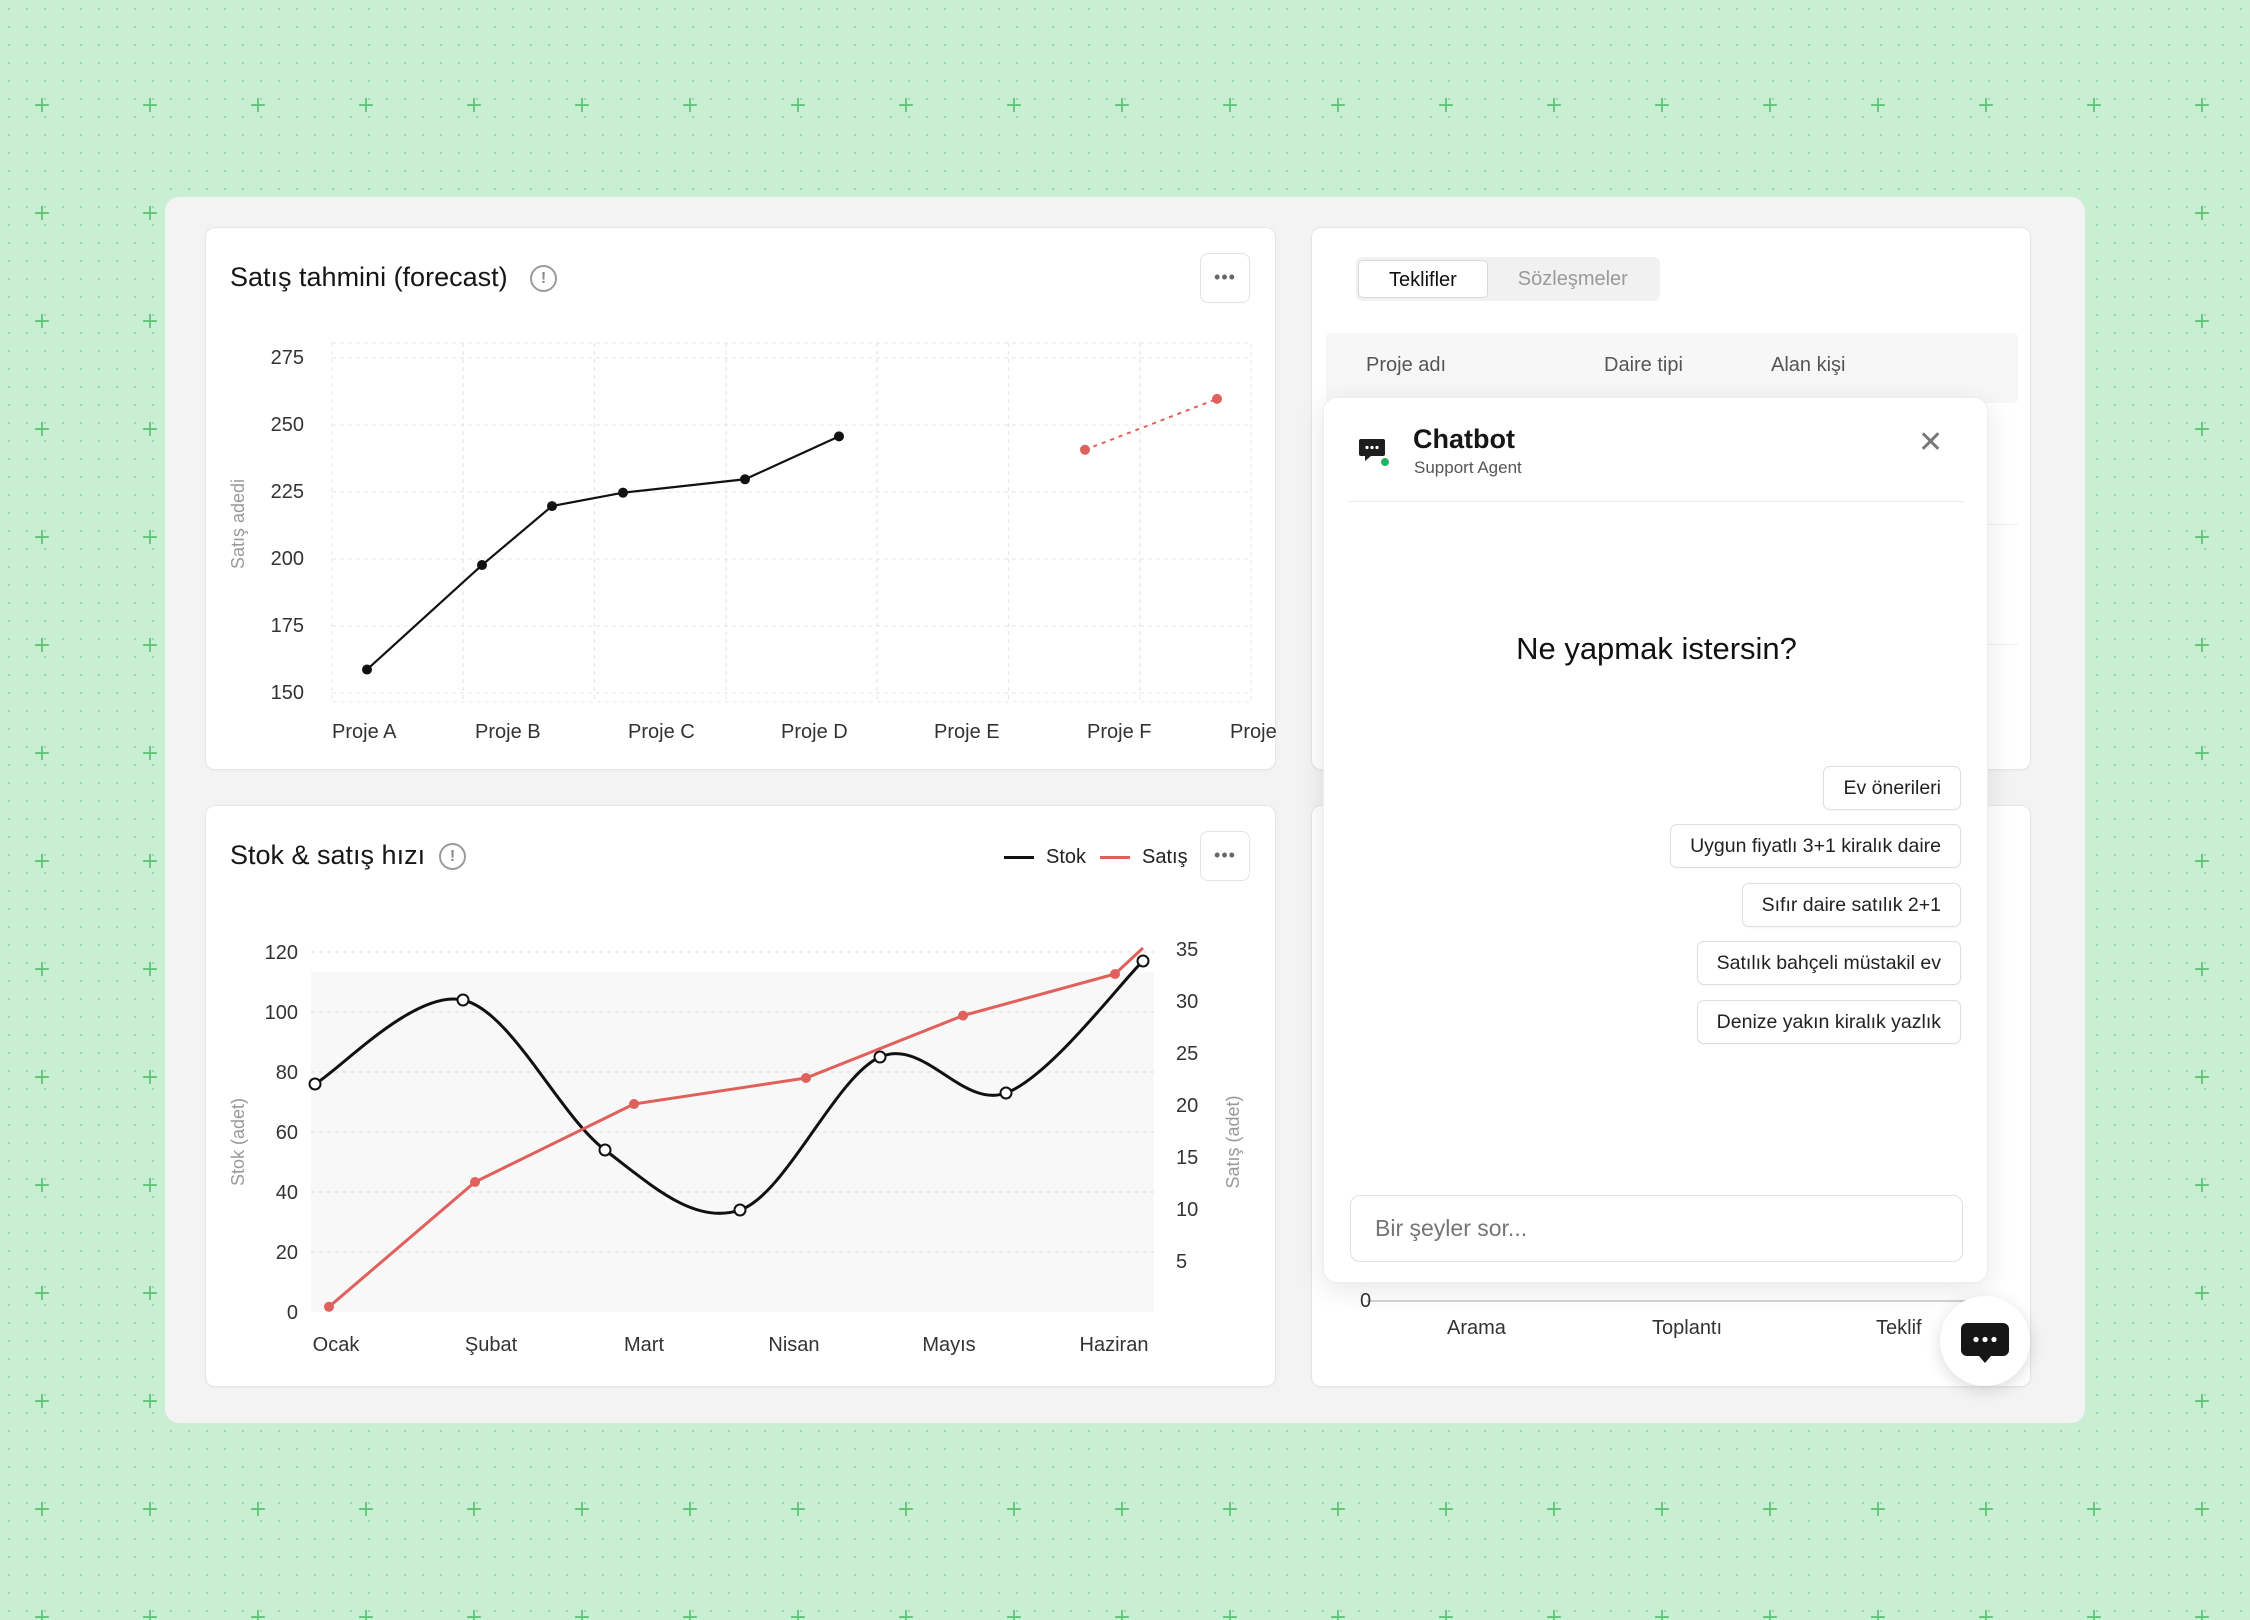 The image size is (2250, 1620). Describe the element at coordinates (1828, 963) in the screenshot. I see `suggestion-chip: Satılık bahçeli müstakil ev` at that location.